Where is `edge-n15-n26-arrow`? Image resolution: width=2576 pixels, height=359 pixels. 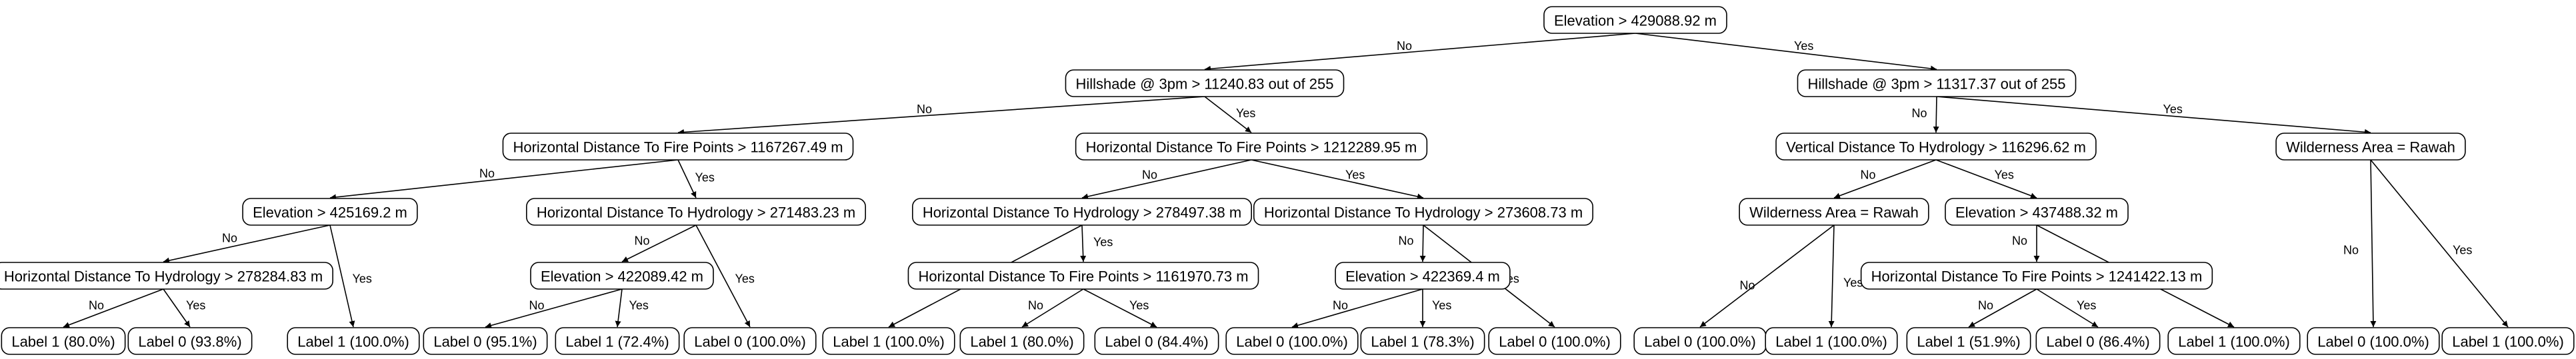 edge-n15-n26-arrow is located at coordinates (1120, 308).